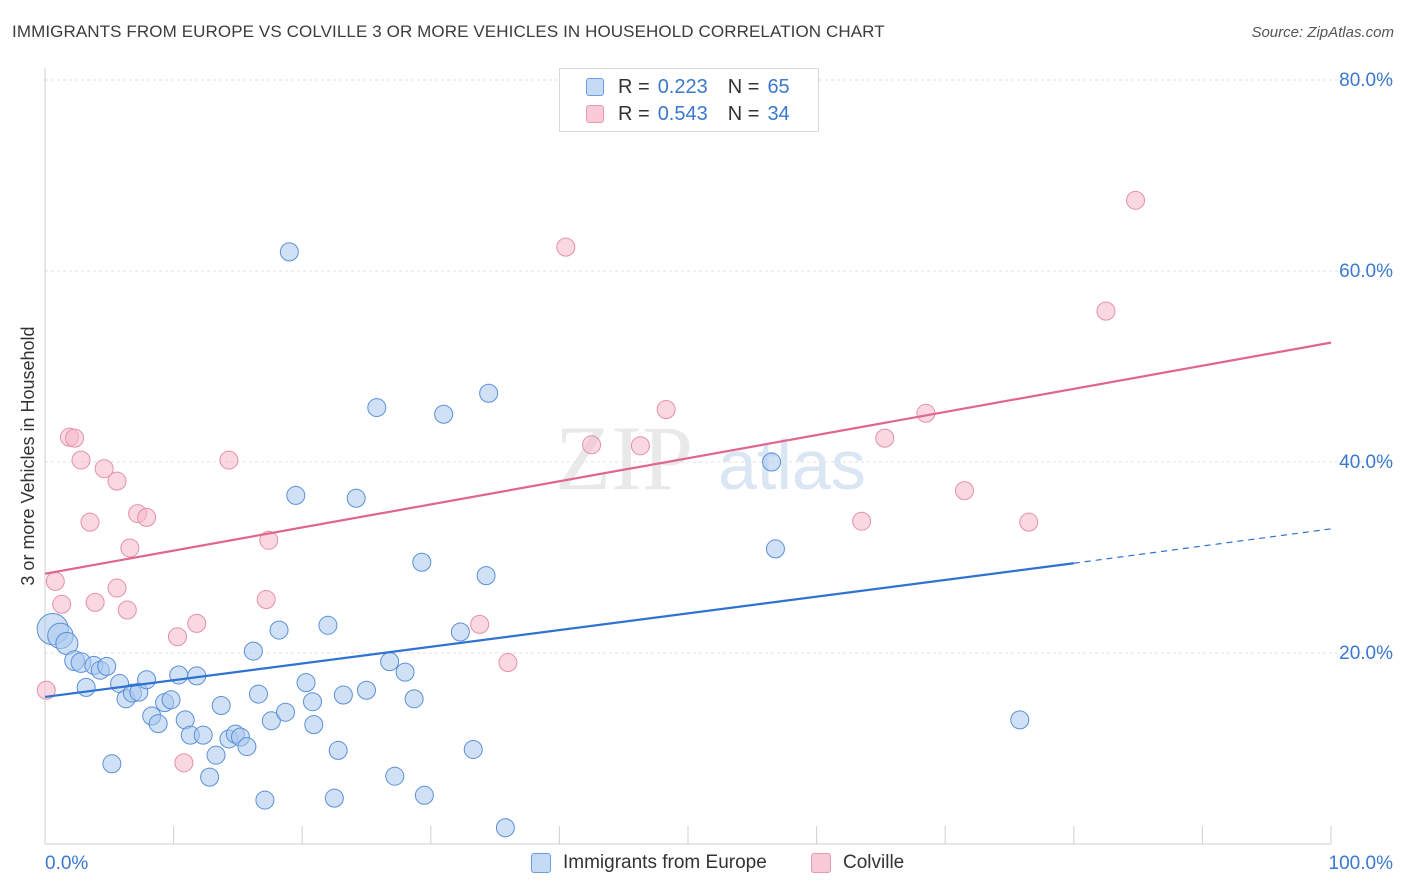 The height and width of the screenshot is (892, 1406). I want to click on series-legend: Immigrants from Europe Colville, so click(703, 865).